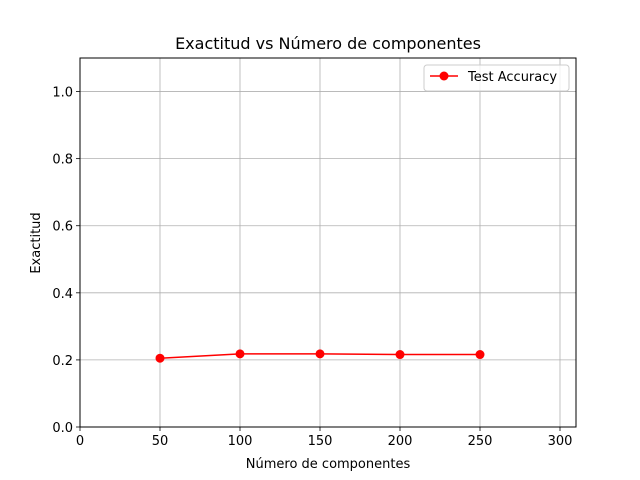 This screenshot has width=640, height=480. I want to click on x-tick-label: 250, so click(480, 441).